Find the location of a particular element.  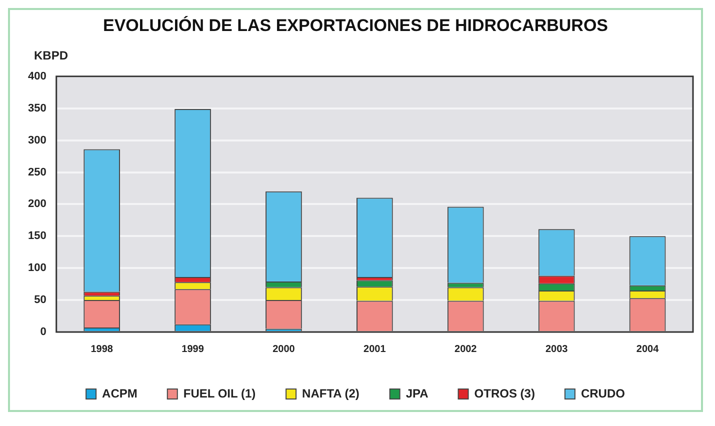

y-tick-label: 100 is located at coordinates (37, 268).